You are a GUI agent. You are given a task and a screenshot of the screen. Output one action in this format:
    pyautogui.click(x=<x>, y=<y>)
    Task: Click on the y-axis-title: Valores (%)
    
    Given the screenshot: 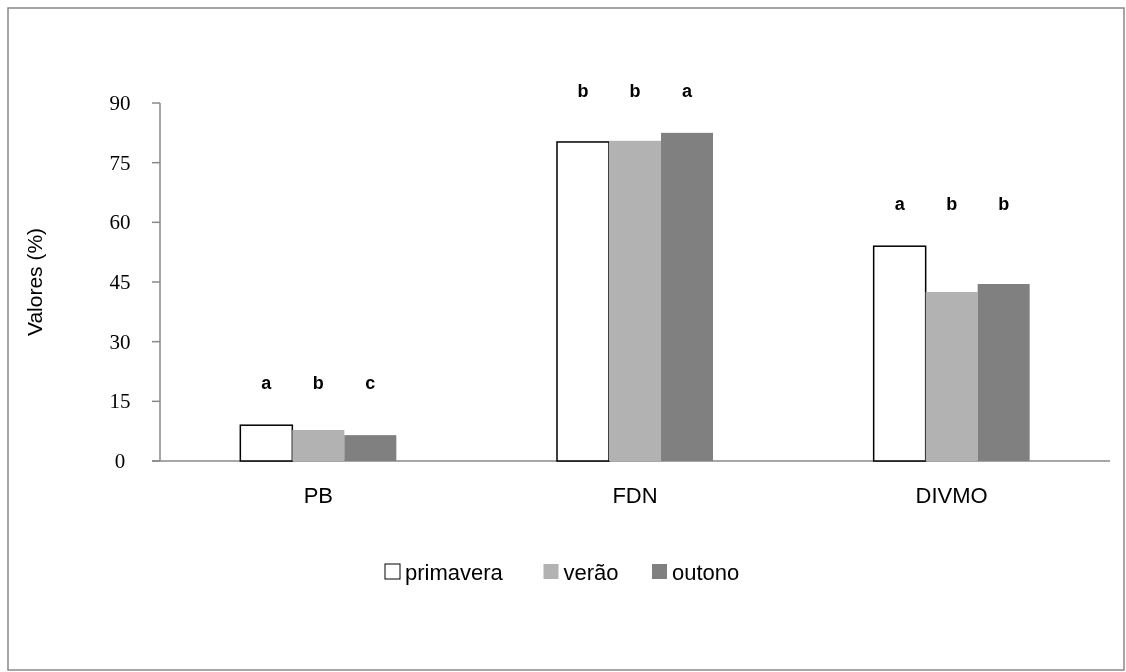 What is the action you would take?
    pyautogui.click(x=34, y=282)
    